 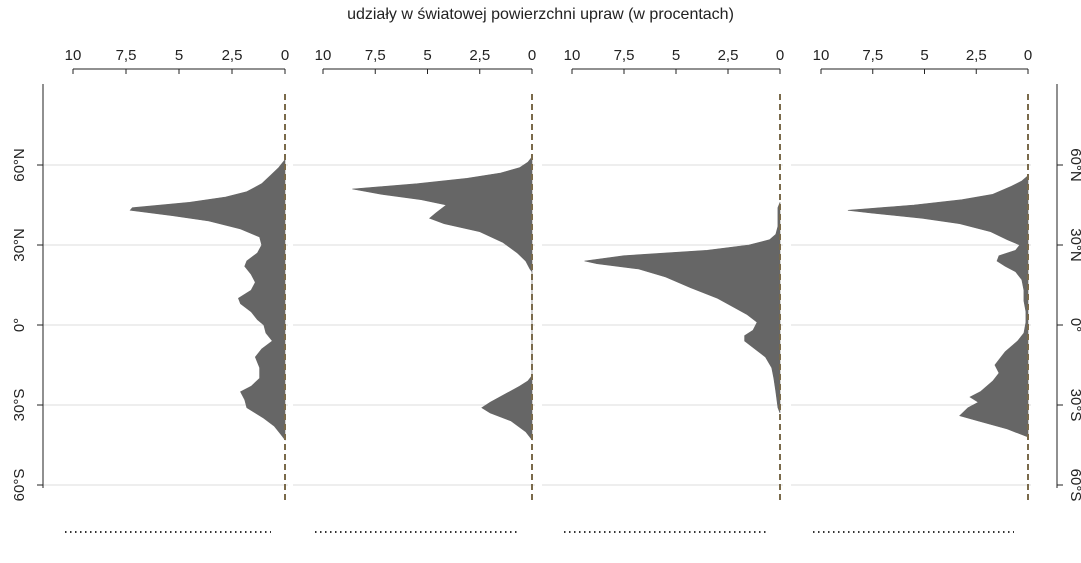 I want to click on y-tick-label-right: 60°S, so click(x=1074, y=485).